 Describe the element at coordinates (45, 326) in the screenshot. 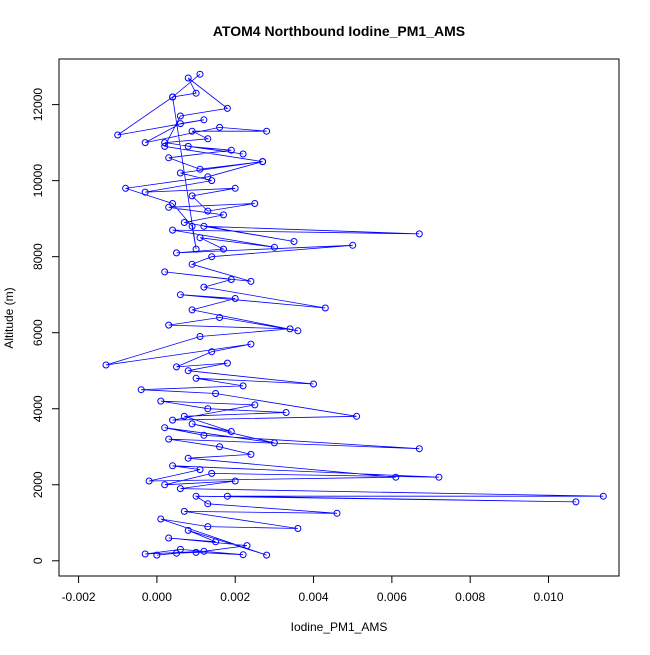

I see `y-axis: 0 2000 4000 6000 8000 10000 12000` at that location.